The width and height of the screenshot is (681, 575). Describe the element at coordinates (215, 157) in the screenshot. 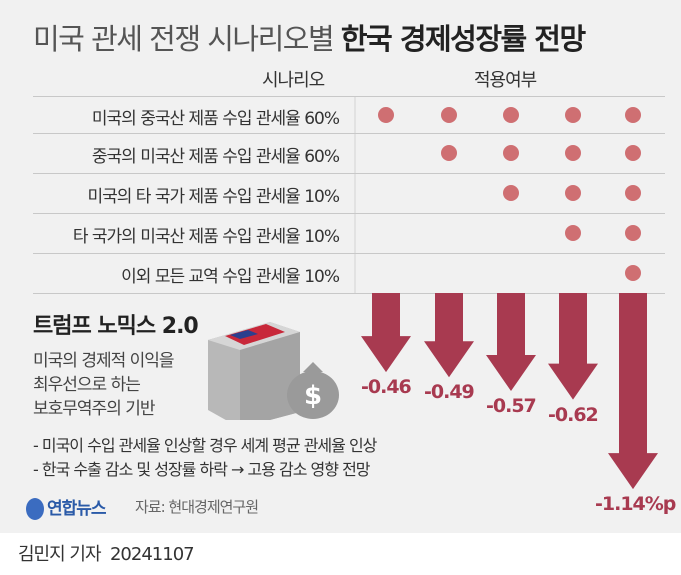

I see `scenario-label: 중국의 미국산 제품 수입 관세율 60%` at that location.